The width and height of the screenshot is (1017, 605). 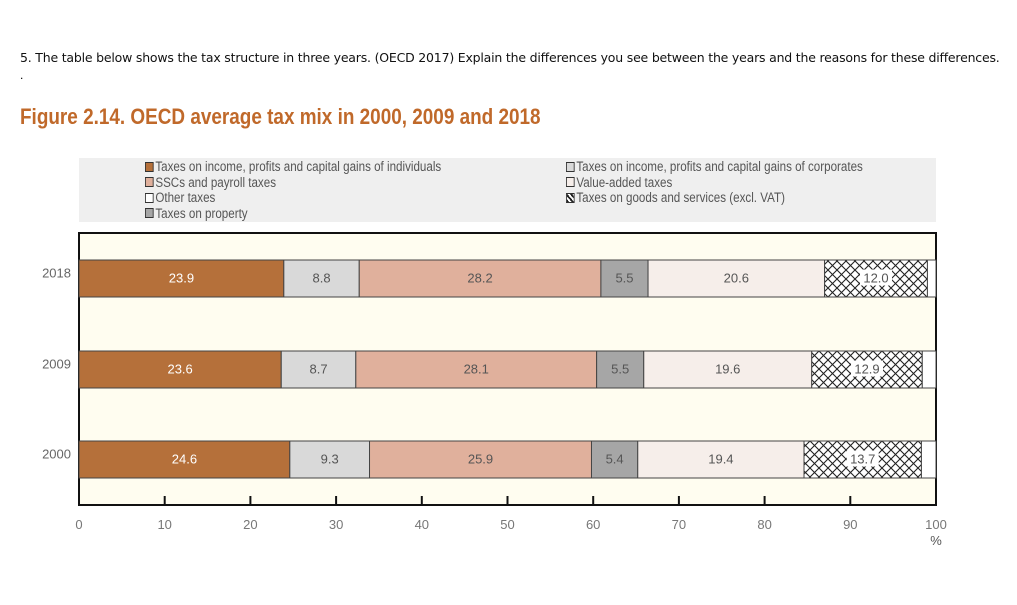 I want to click on data-label: 28.2, so click(x=479, y=278).